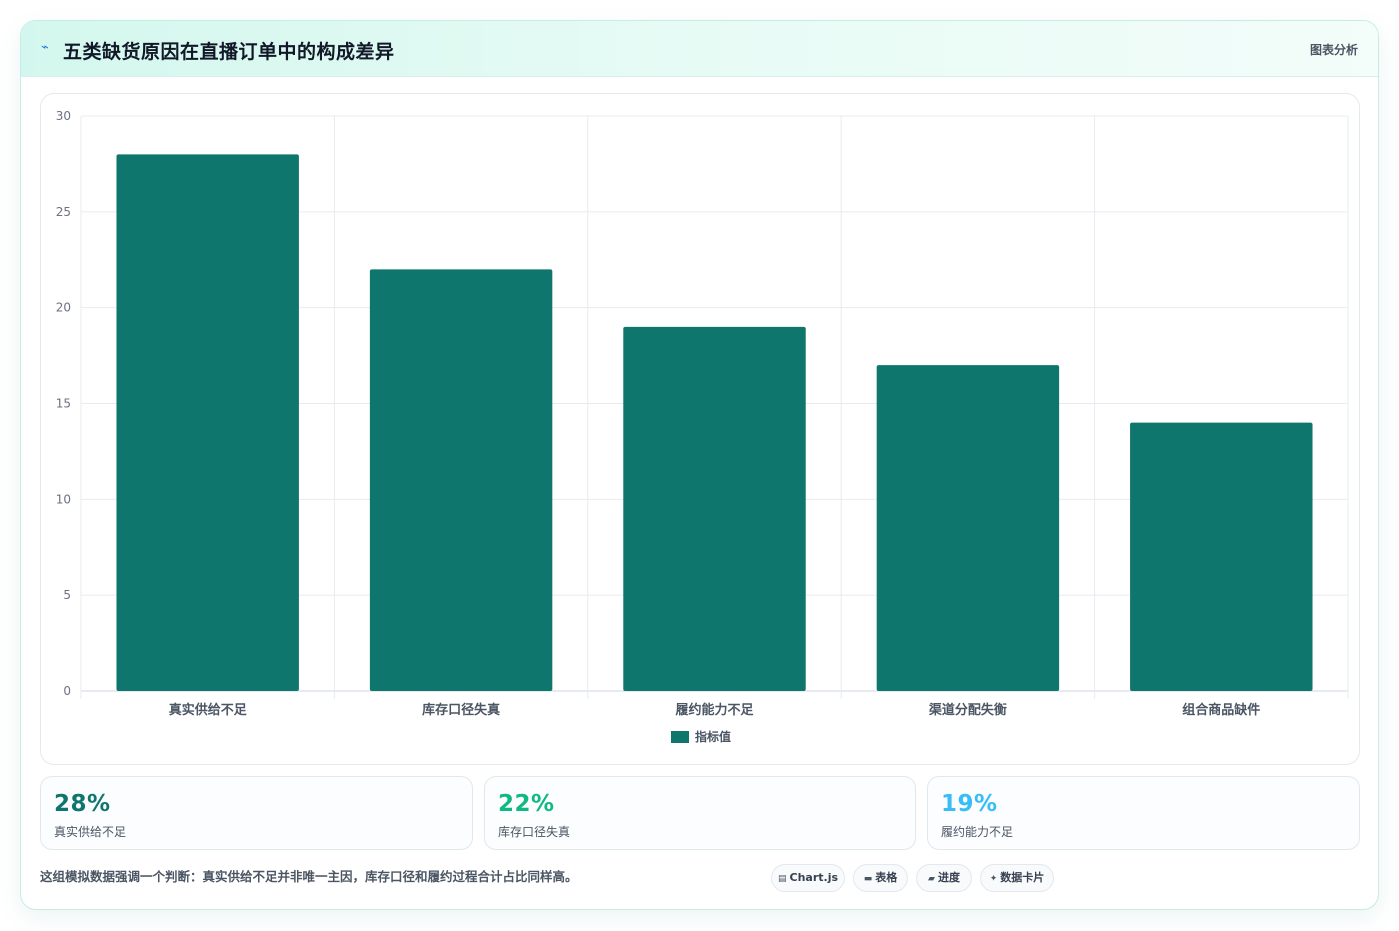  What do you see at coordinates (45, 47) in the screenshot?
I see `lightning-icon: ⌁` at bounding box center [45, 47].